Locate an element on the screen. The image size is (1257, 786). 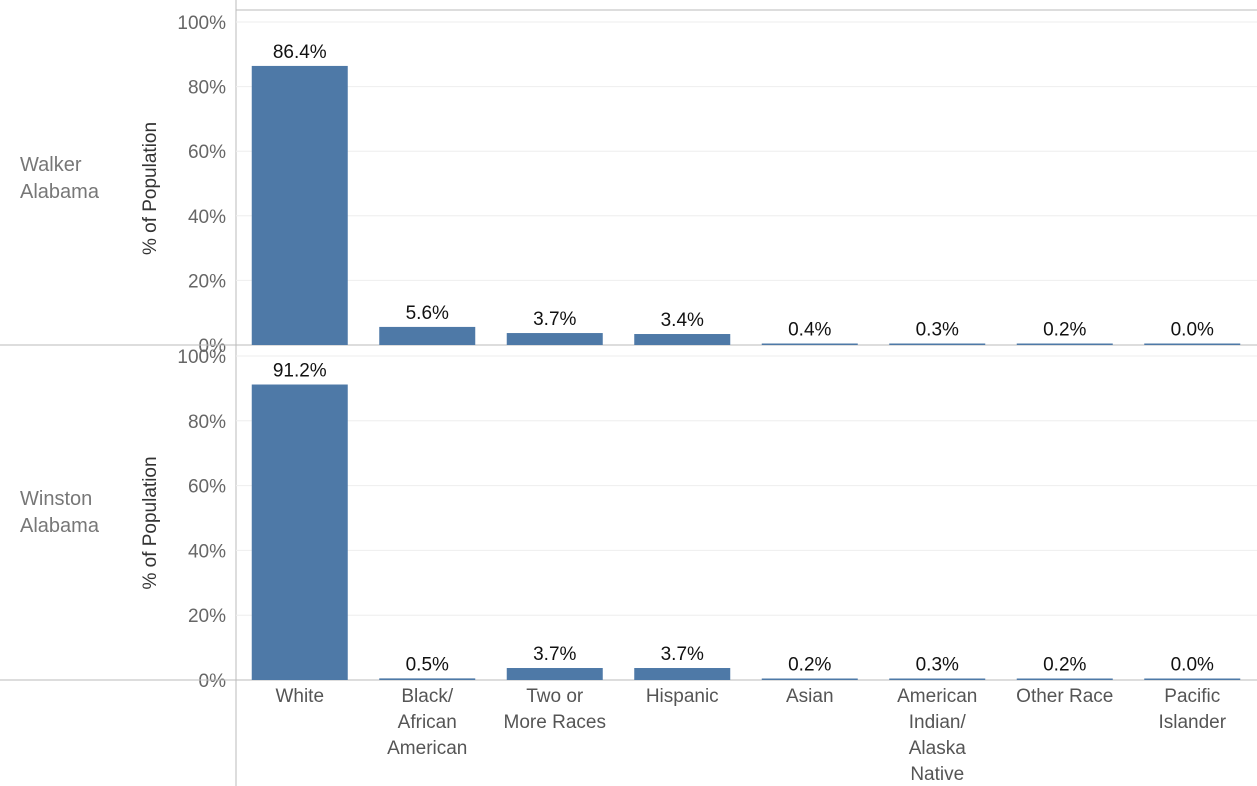
x-tick-label: Two or is located at coordinates (555, 696).